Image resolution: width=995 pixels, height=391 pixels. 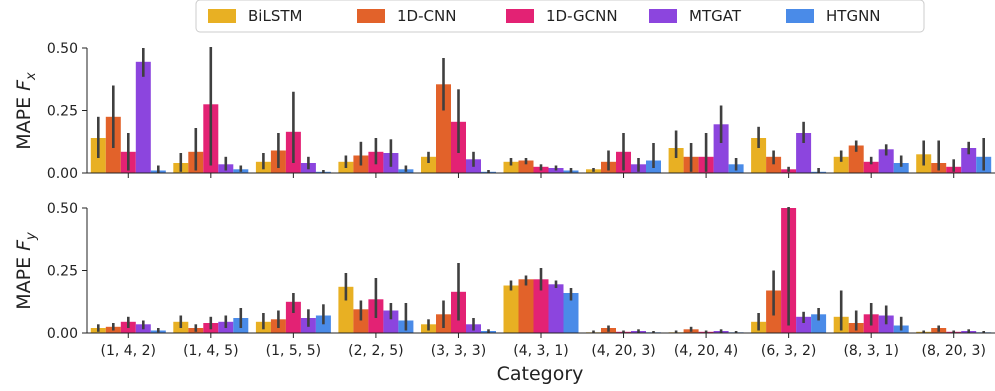 What do you see at coordinates (375, 351) in the screenshot?
I see `x-tick-label: (2, 2, 5)` at bounding box center [375, 351].